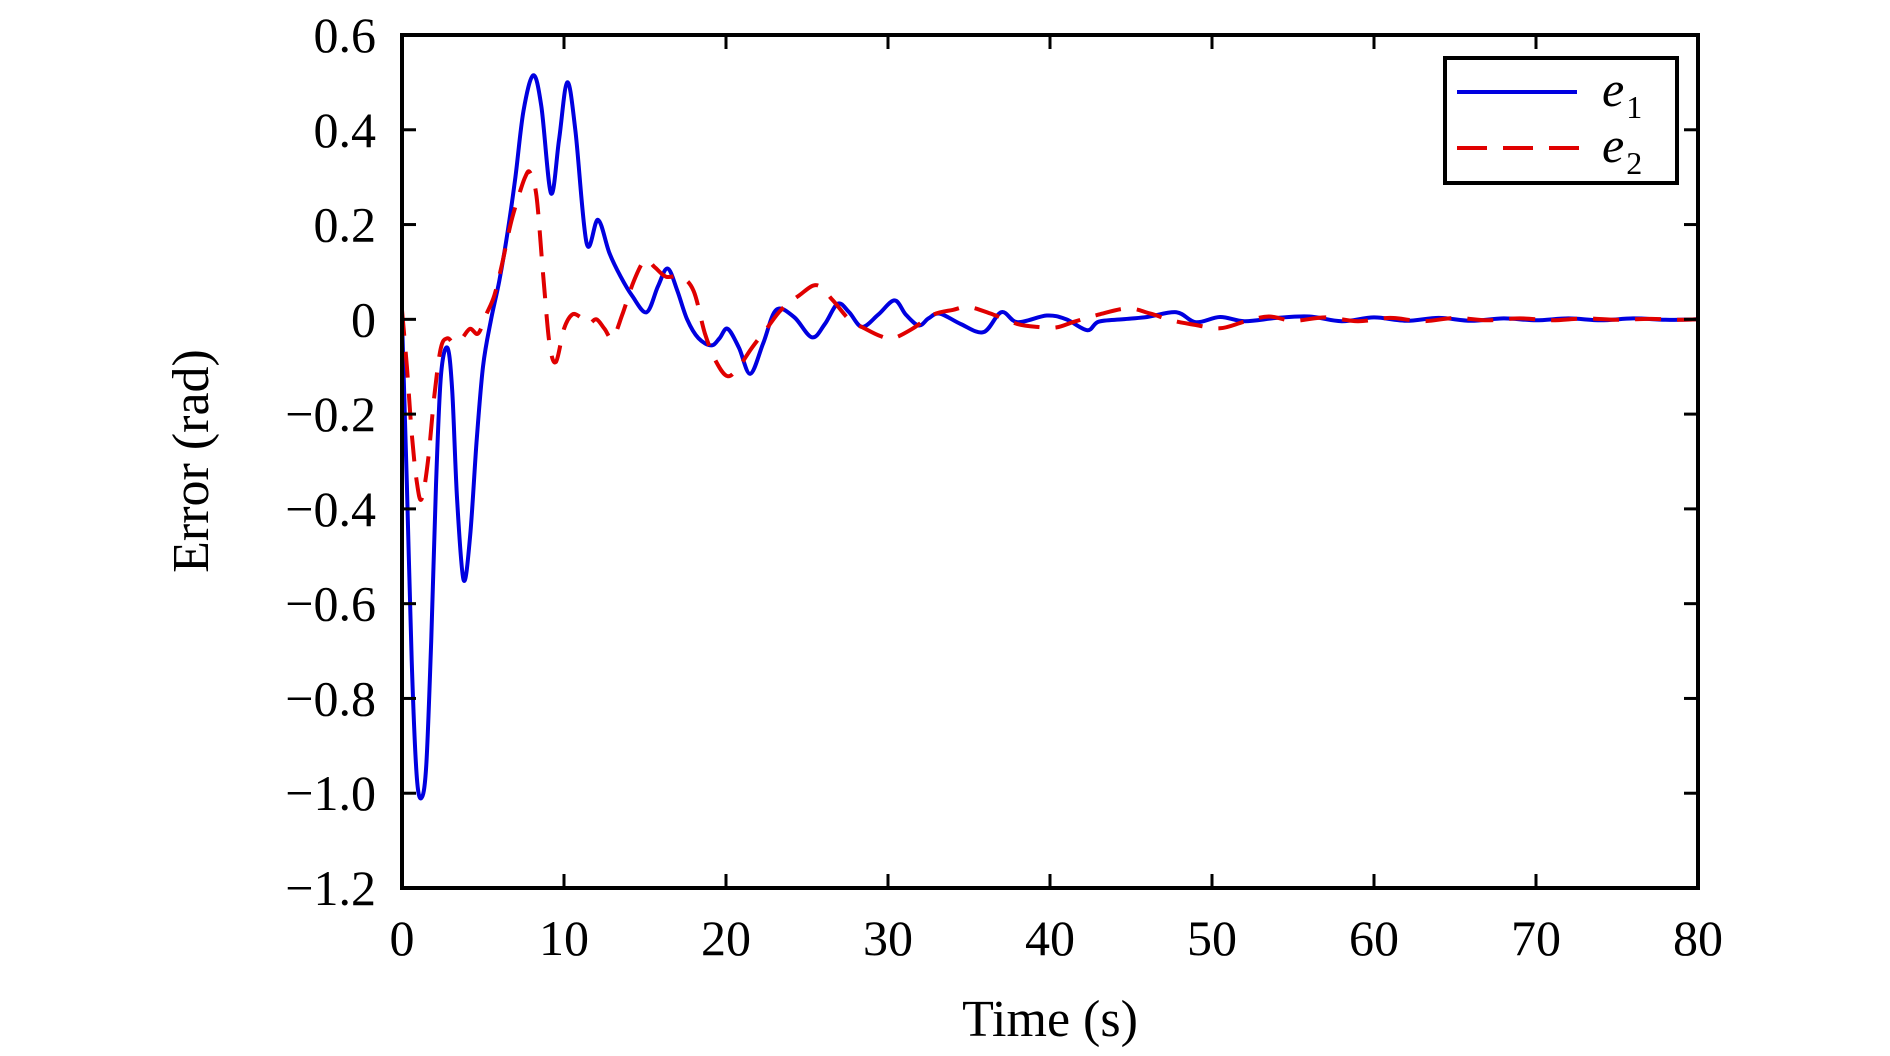 This screenshot has width=1890, height=1056. I want to click on legend: e1 e2, so click(1561, 120).